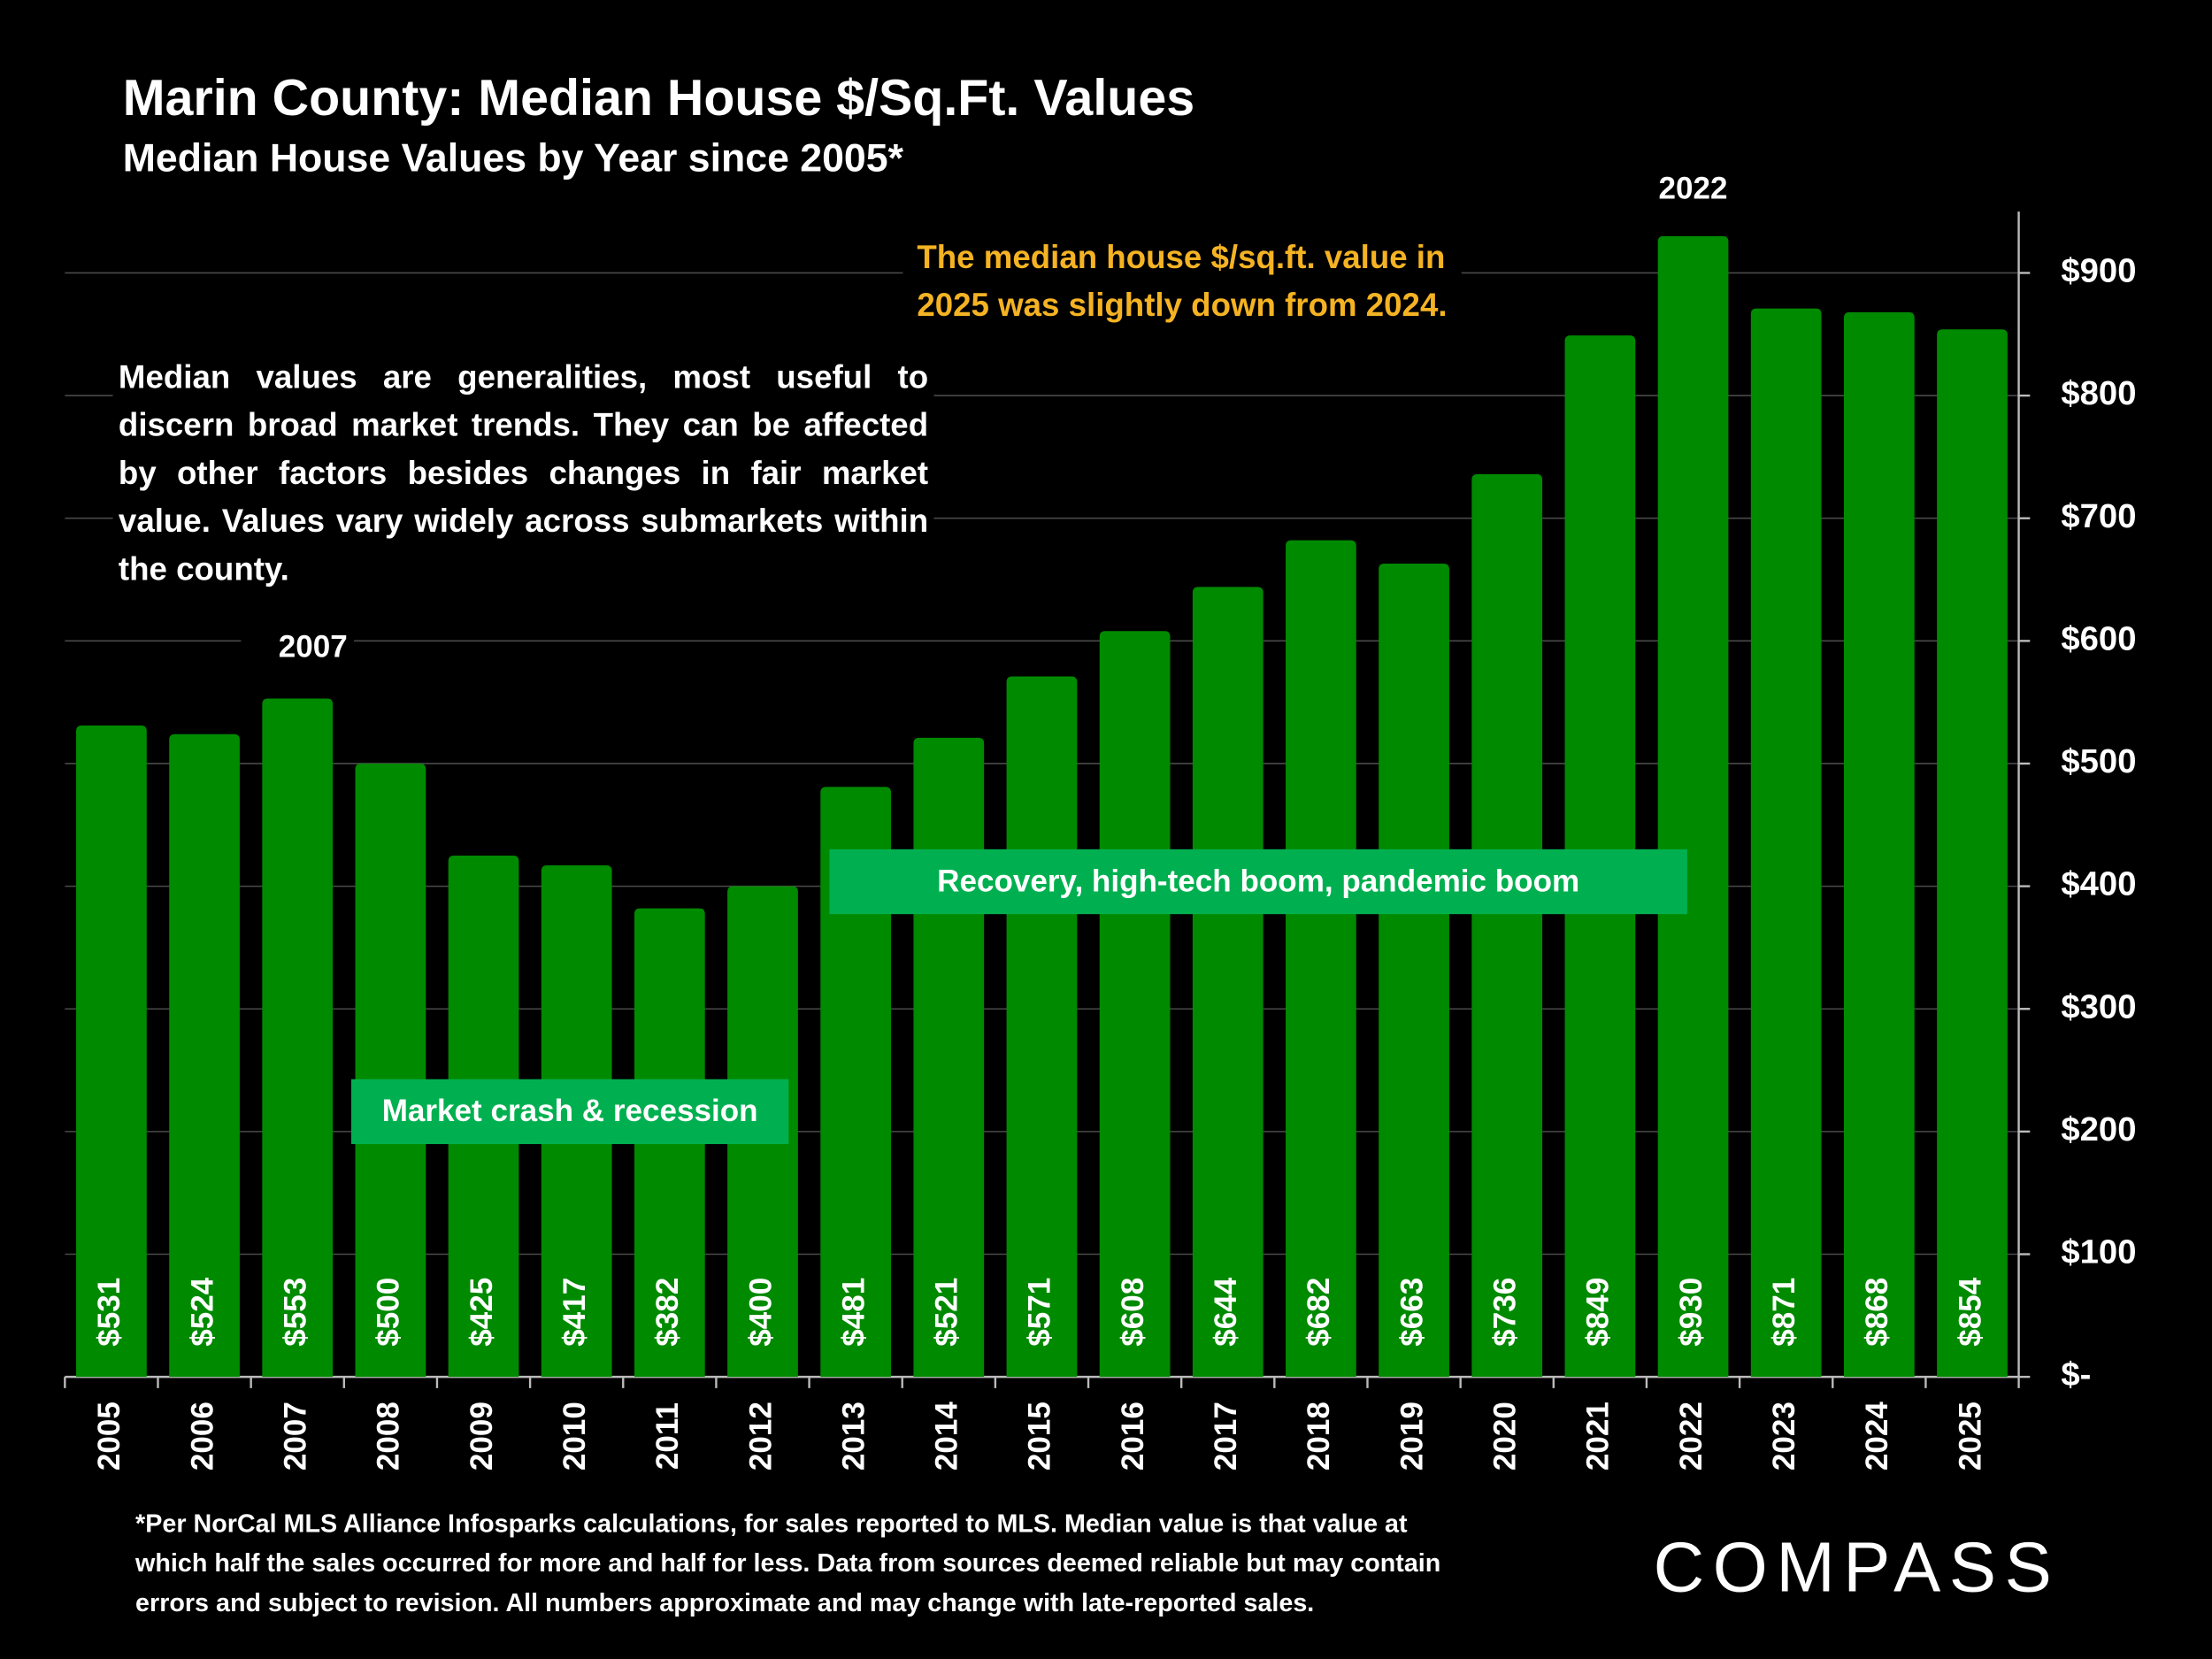 This screenshot has height=1659, width=2212. Describe the element at coordinates (1784, 1313) in the screenshot. I see `value-label: $871` at that location.